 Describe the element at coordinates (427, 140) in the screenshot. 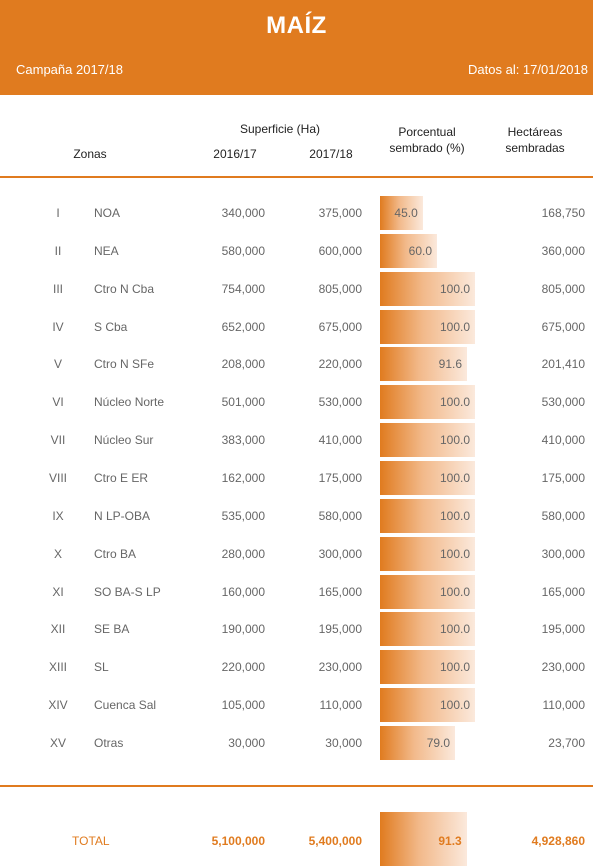

I see `col-header-pct: Porcentual sembrado (%)` at that location.